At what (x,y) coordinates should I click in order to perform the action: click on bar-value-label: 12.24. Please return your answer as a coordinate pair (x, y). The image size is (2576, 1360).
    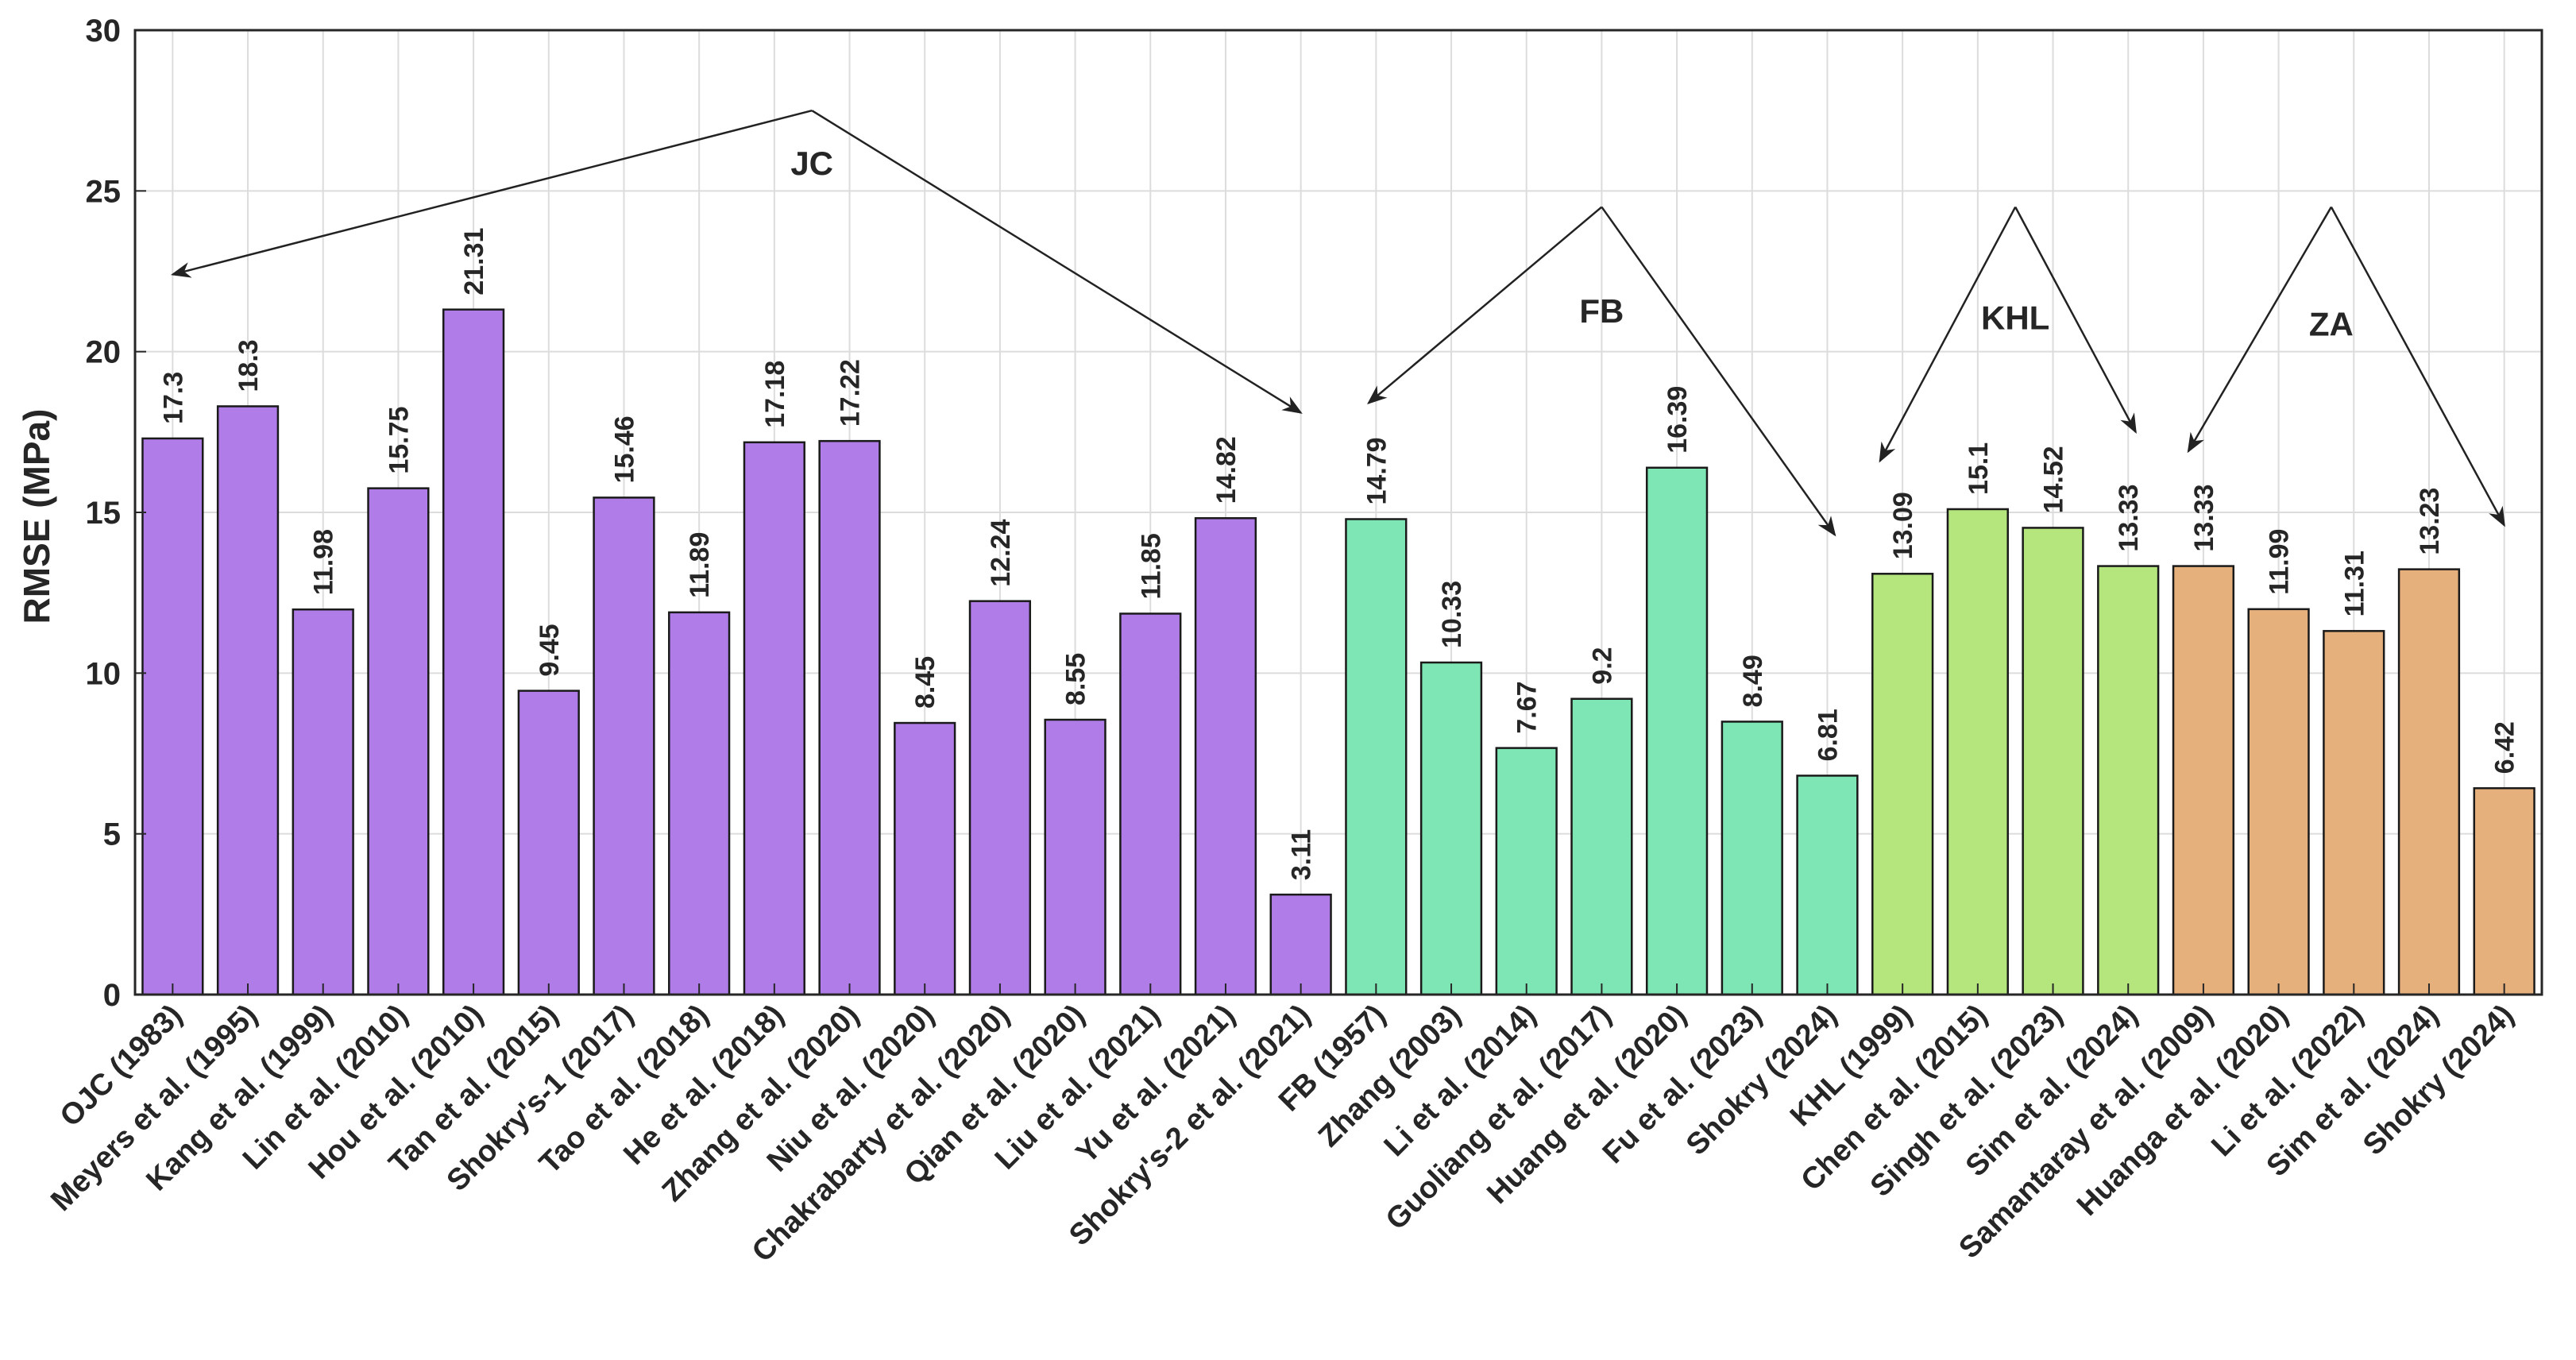
    Looking at the image, I should click on (1001, 553).